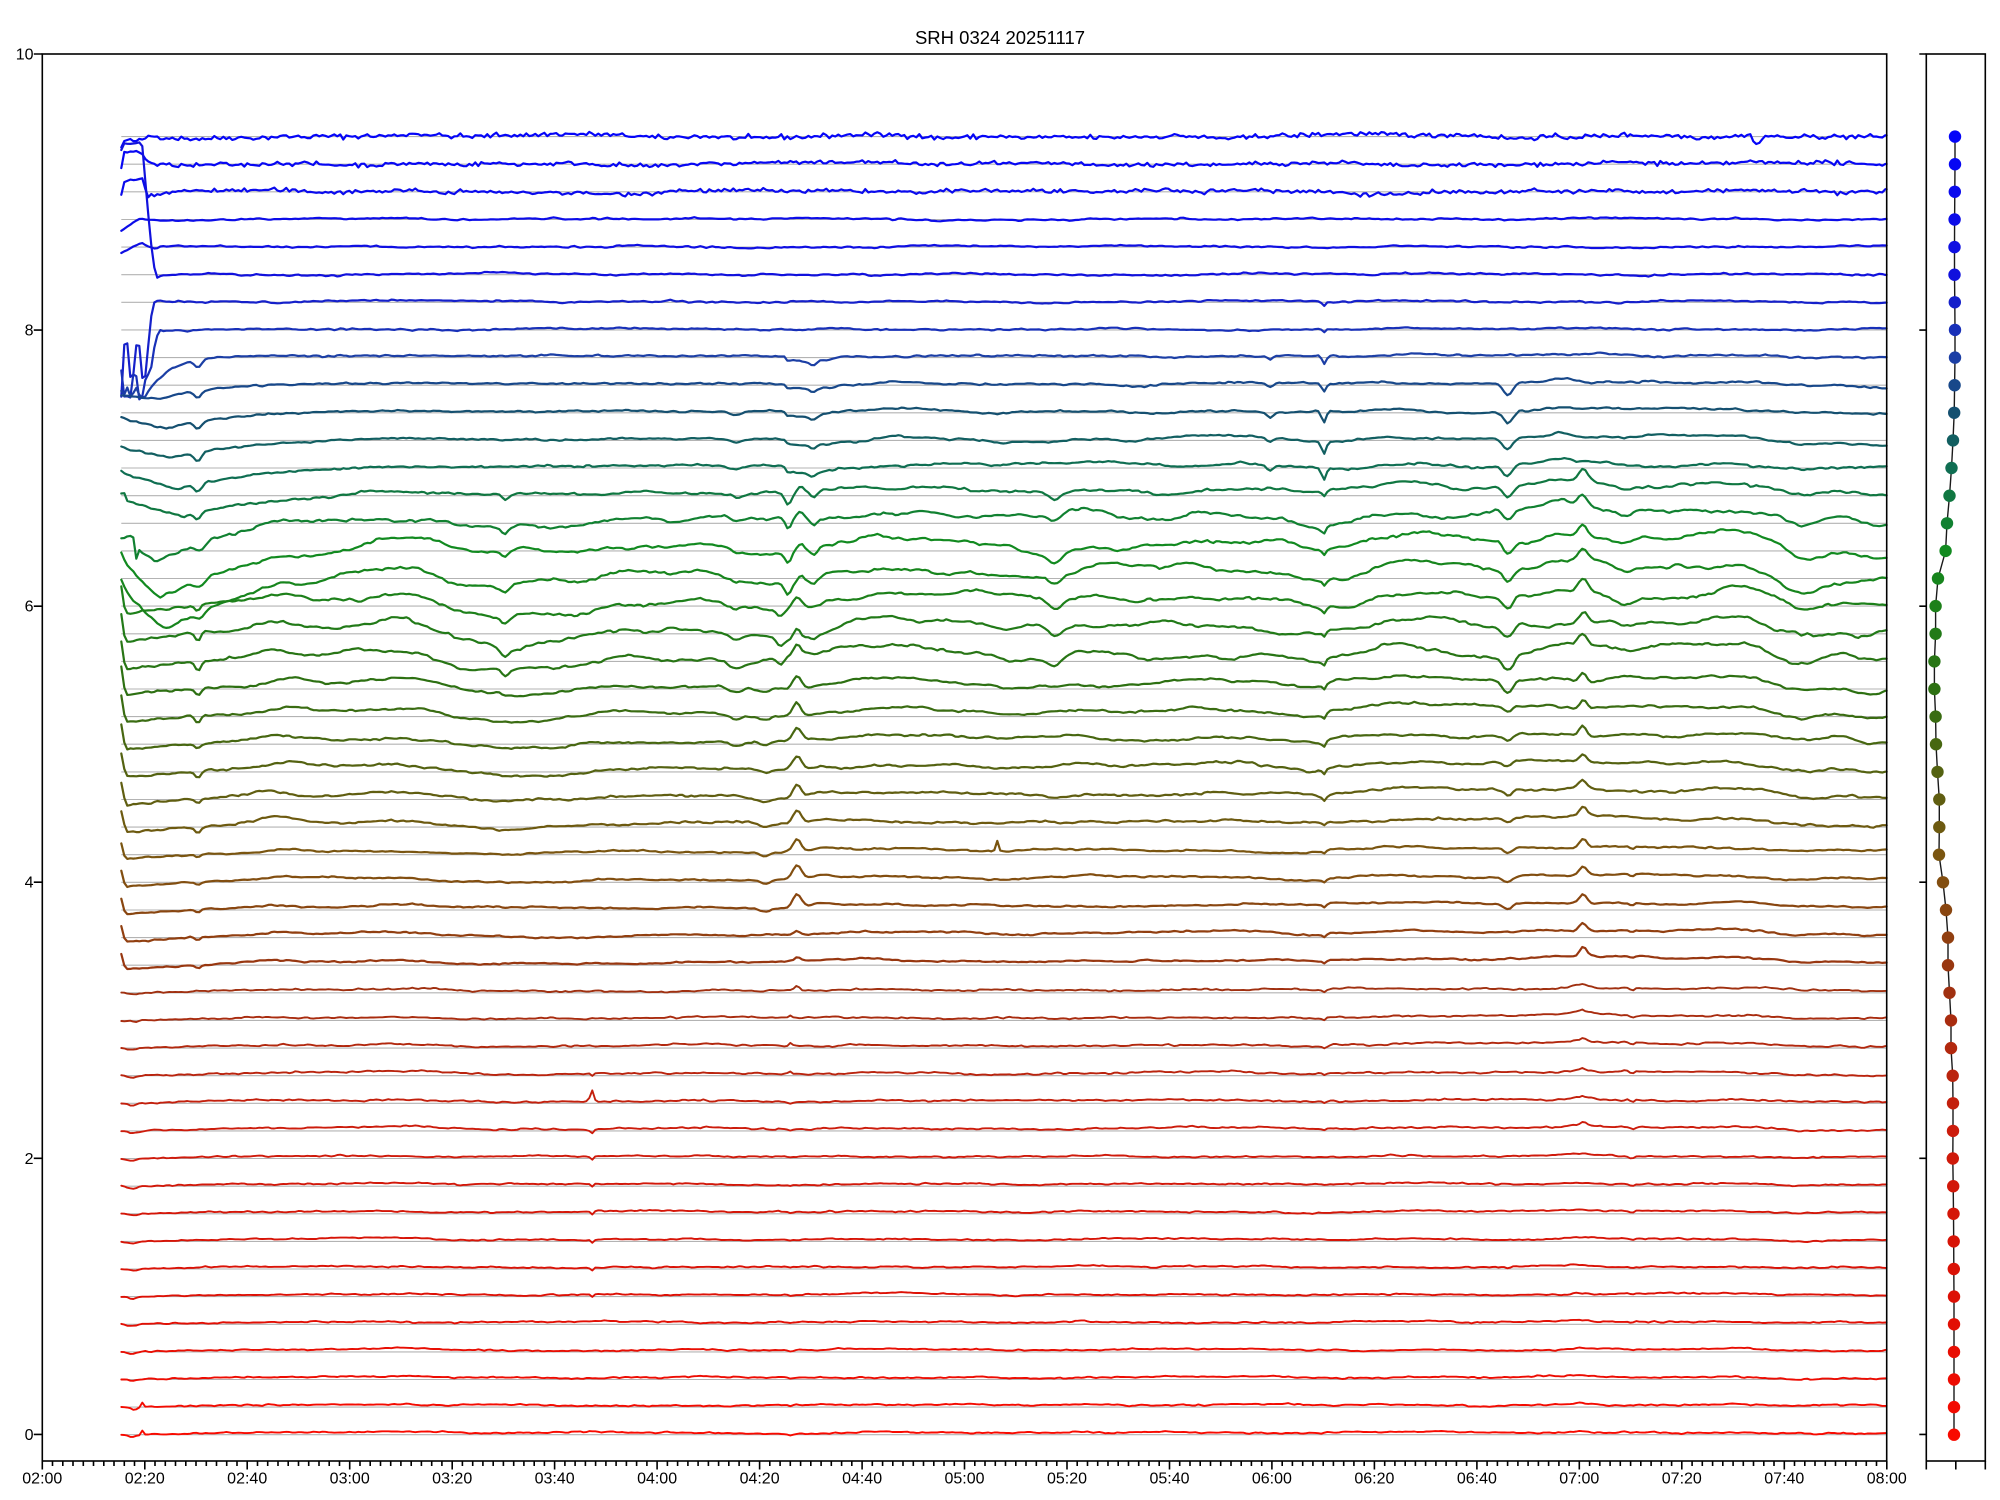 Image resolution: width=2000 pixels, height=1500 pixels. I want to click on svg-text: 02:00, so click(42, 1479).